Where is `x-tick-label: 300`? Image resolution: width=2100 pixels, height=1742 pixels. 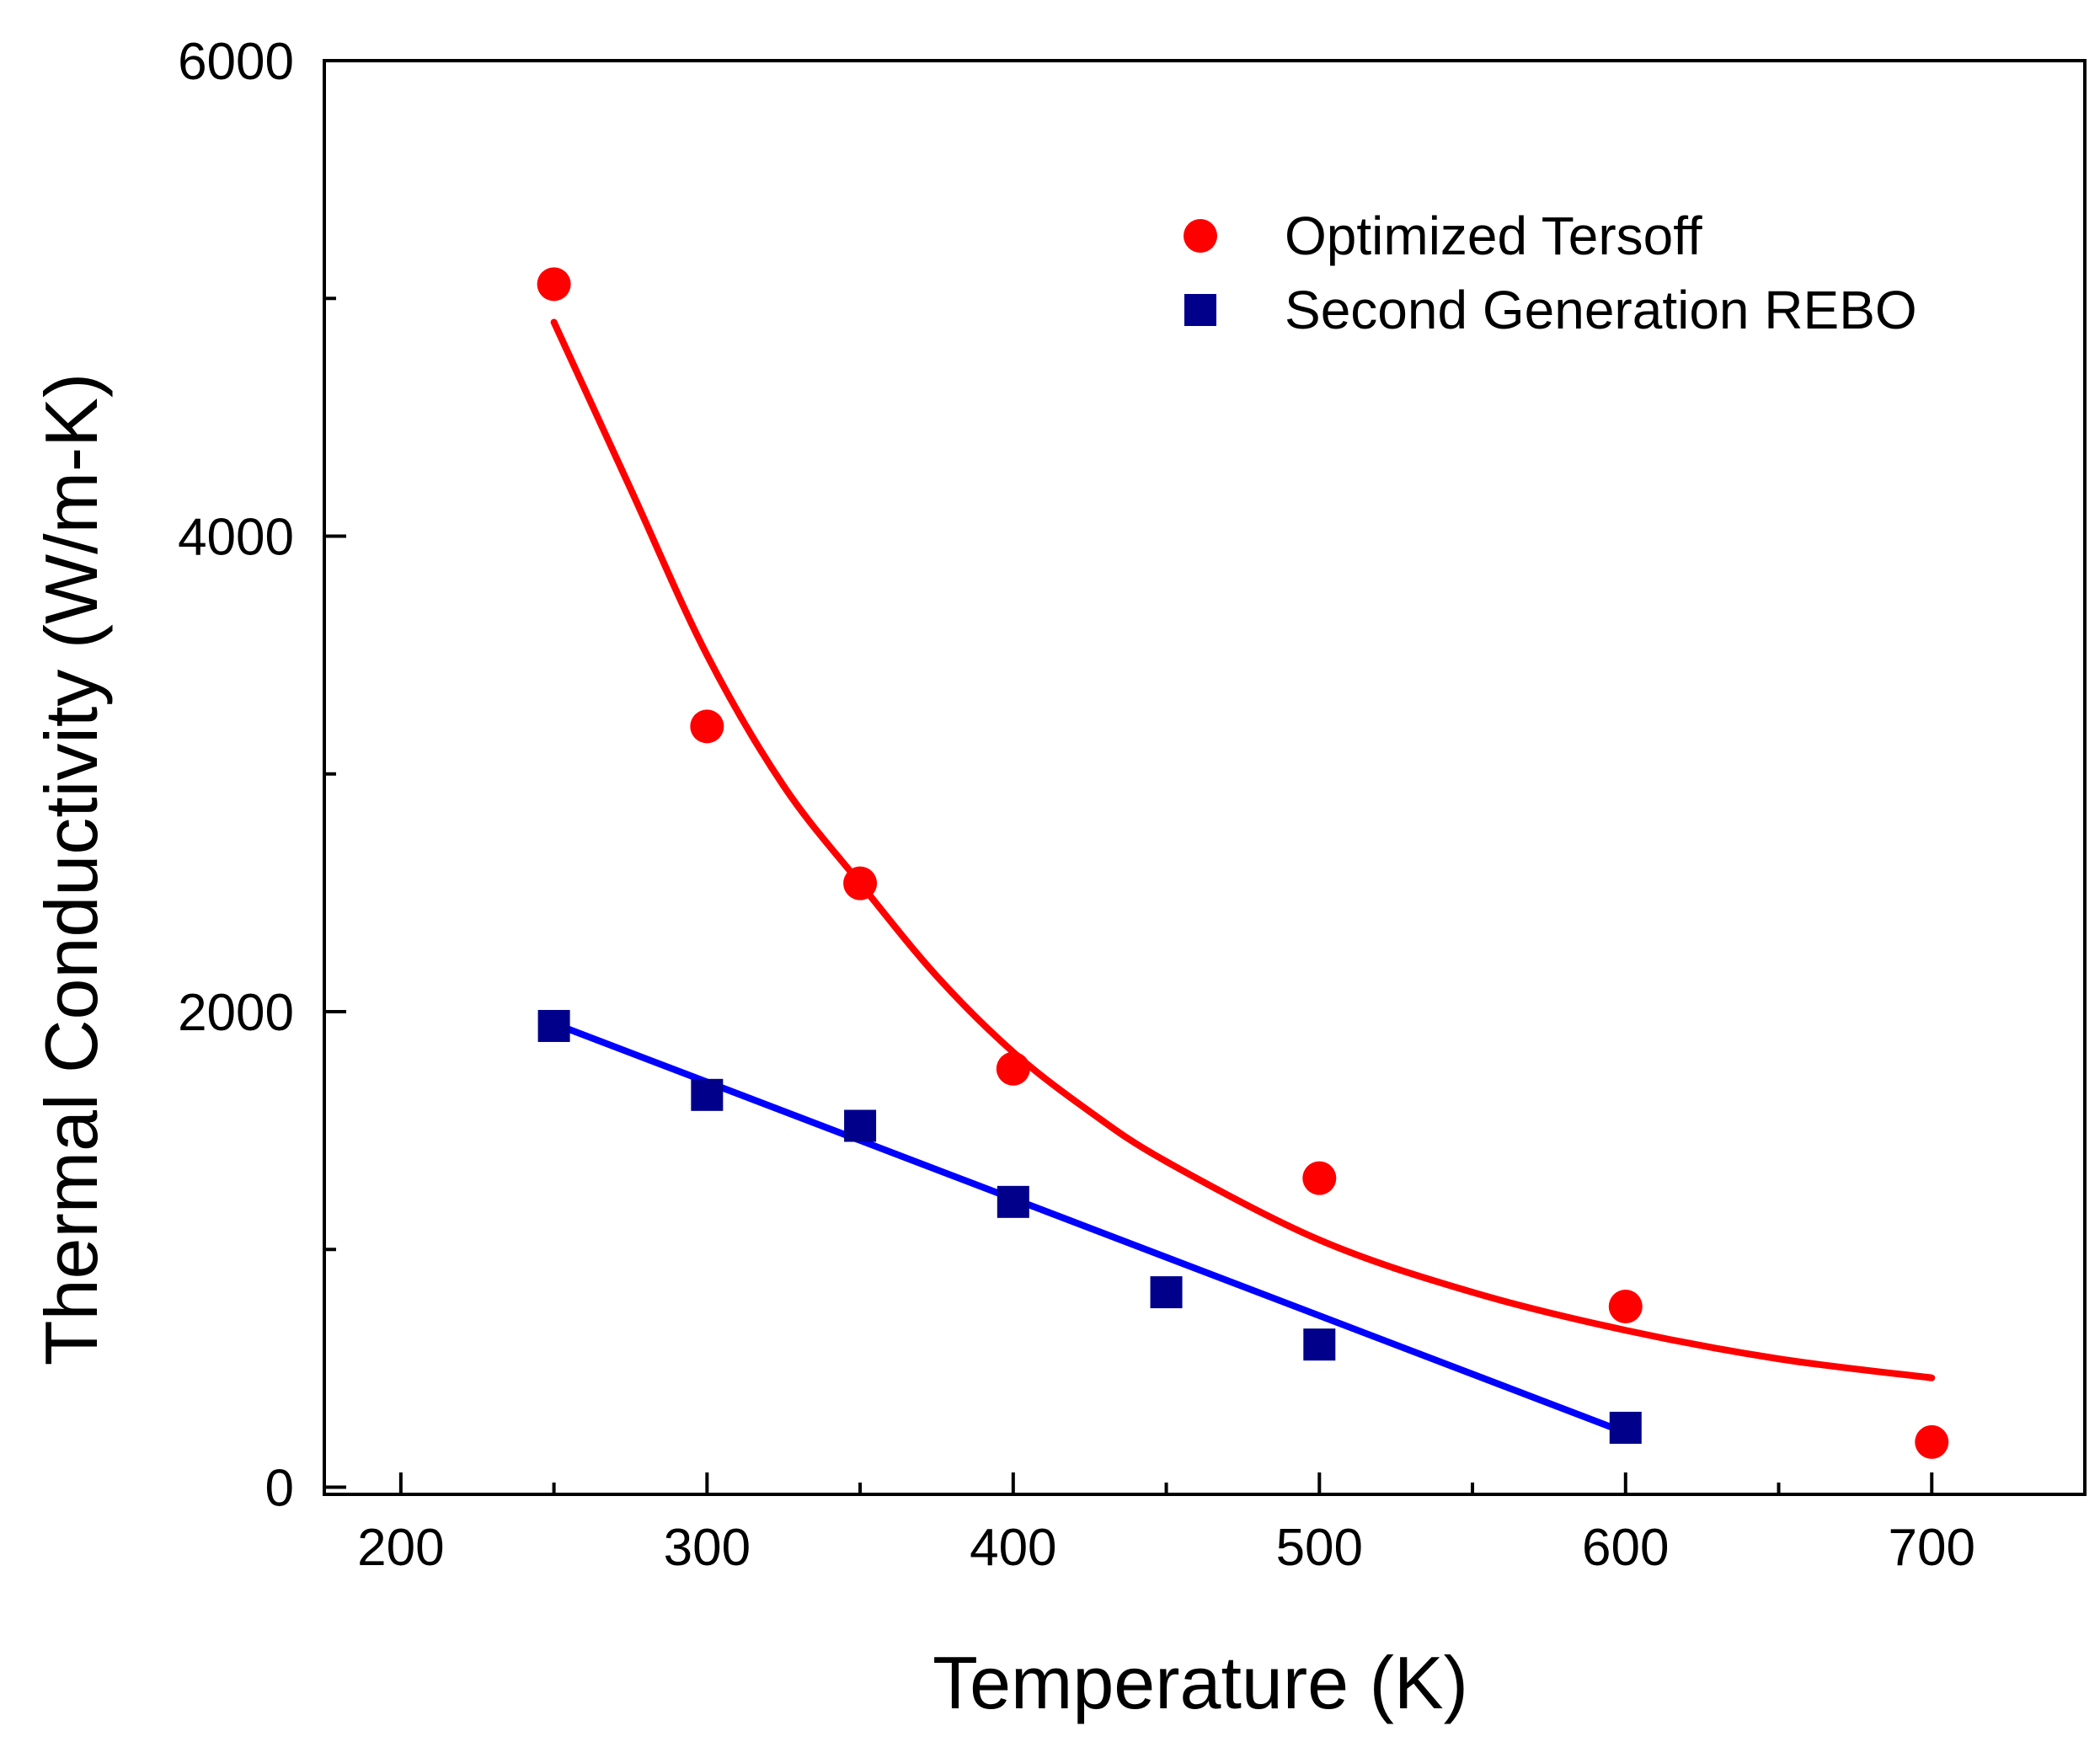
x-tick-label: 300 is located at coordinates (707, 1548).